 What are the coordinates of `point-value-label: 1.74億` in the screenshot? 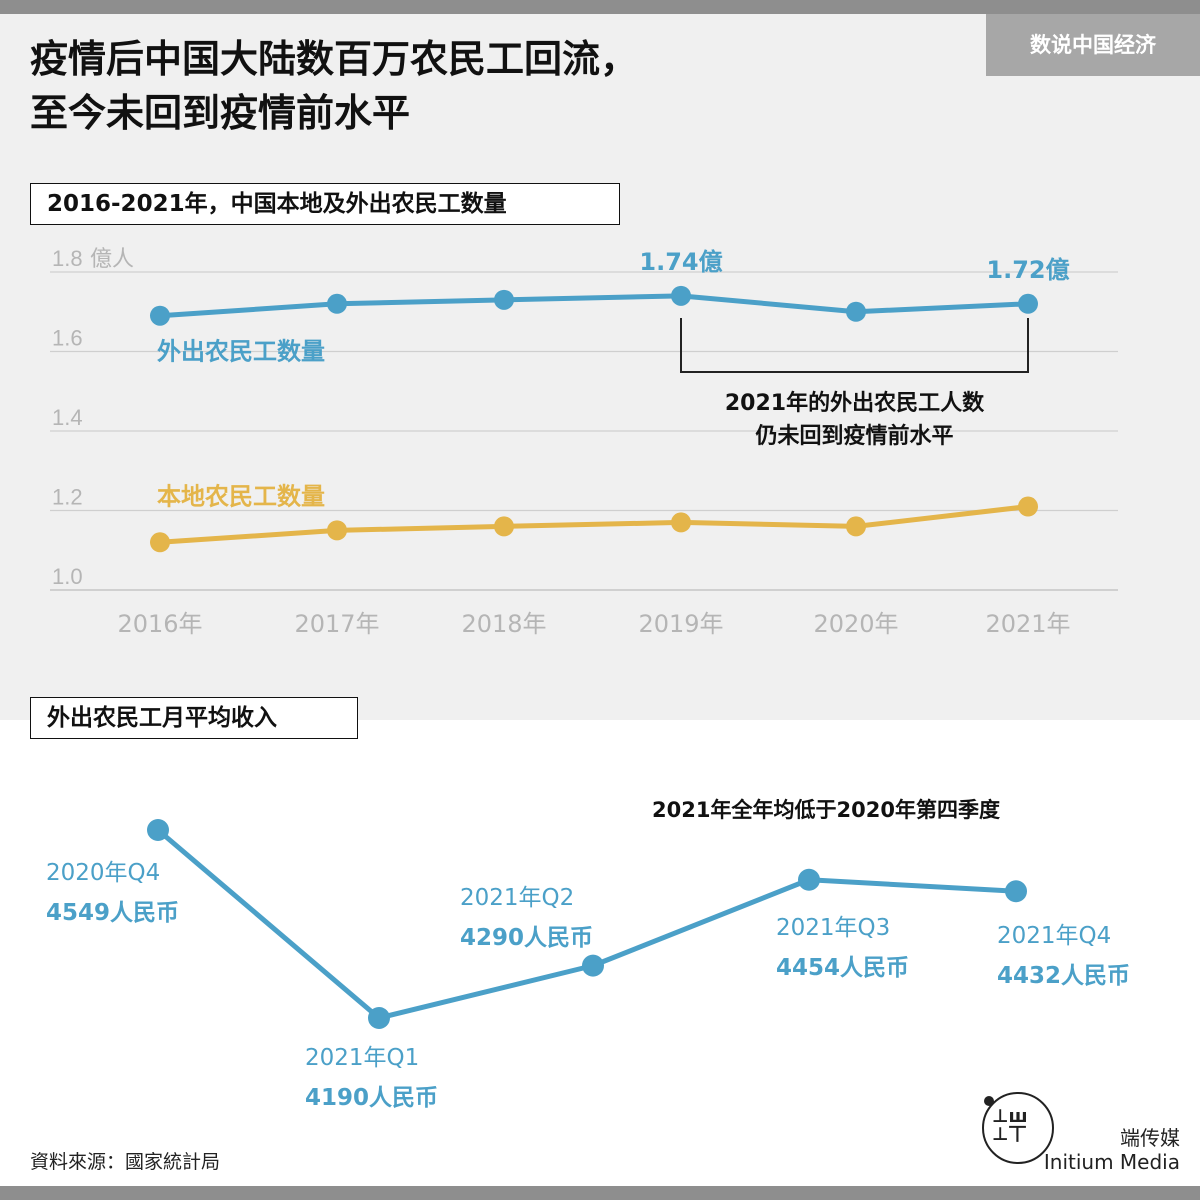 It's located at (680, 262).